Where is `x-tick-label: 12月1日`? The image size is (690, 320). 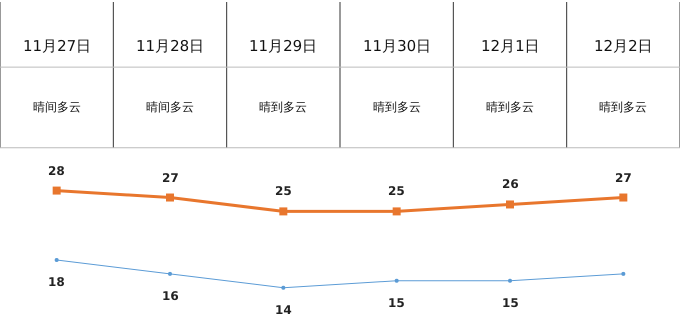 x-tick-label: 12月1日 is located at coordinates (510, 46).